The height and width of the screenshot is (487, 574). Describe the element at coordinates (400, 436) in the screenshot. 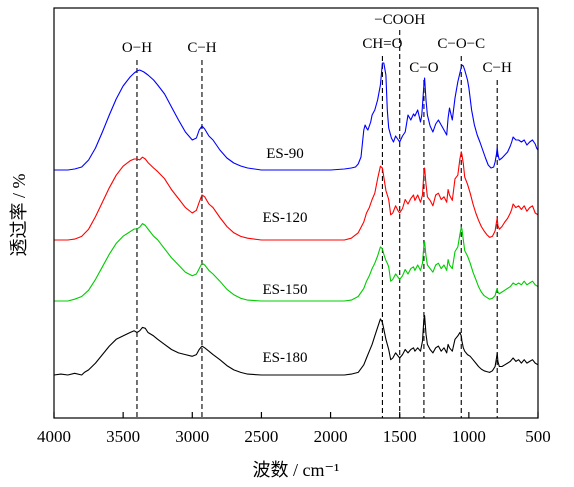

I see `x-tick-label: 1500` at that location.